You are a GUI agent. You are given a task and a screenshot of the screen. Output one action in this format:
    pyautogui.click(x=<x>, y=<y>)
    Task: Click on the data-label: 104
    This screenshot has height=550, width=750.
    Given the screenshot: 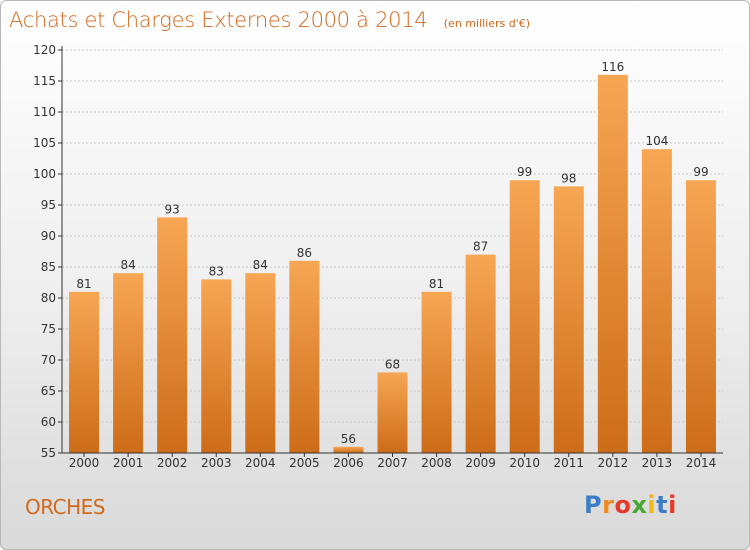 What is the action you would take?
    pyautogui.click(x=656, y=141)
    